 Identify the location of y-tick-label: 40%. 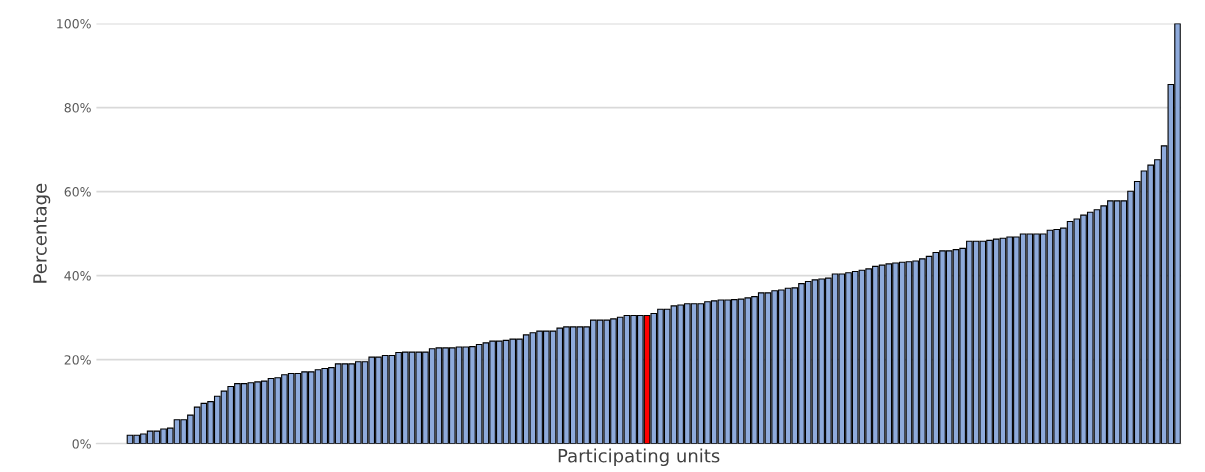
(77, 276).